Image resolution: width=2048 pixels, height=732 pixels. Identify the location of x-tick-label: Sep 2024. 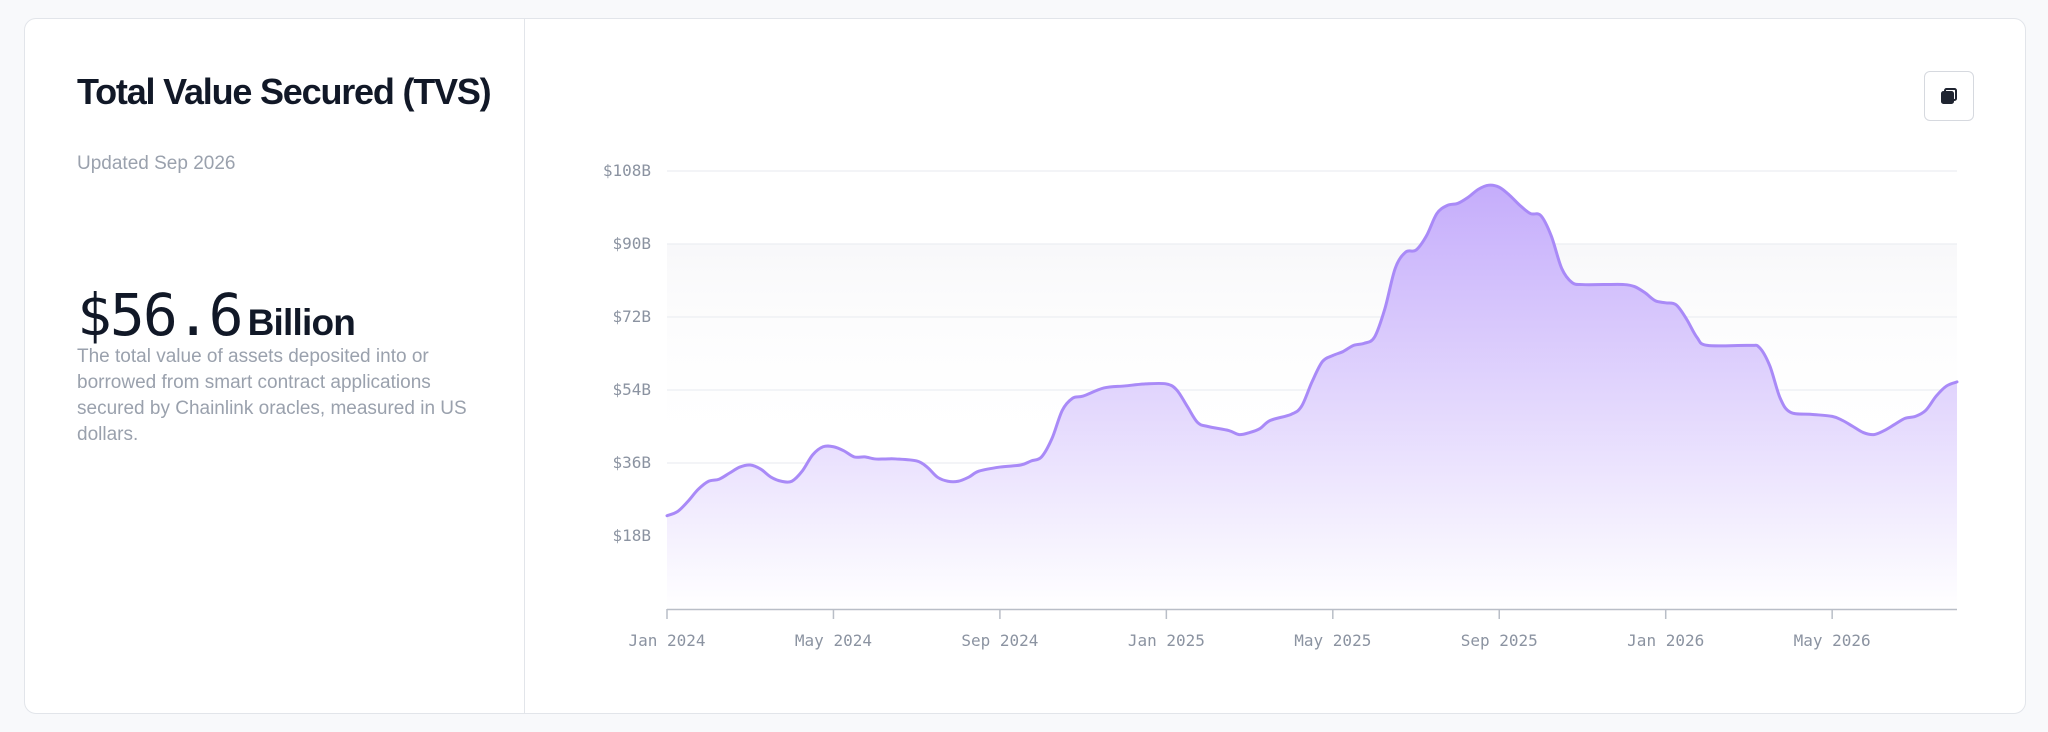
(999, 640).